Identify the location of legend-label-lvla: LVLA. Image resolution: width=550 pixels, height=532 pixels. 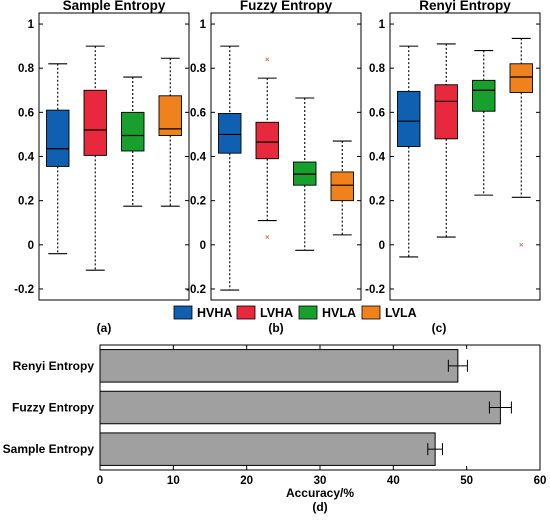
(401, 313).